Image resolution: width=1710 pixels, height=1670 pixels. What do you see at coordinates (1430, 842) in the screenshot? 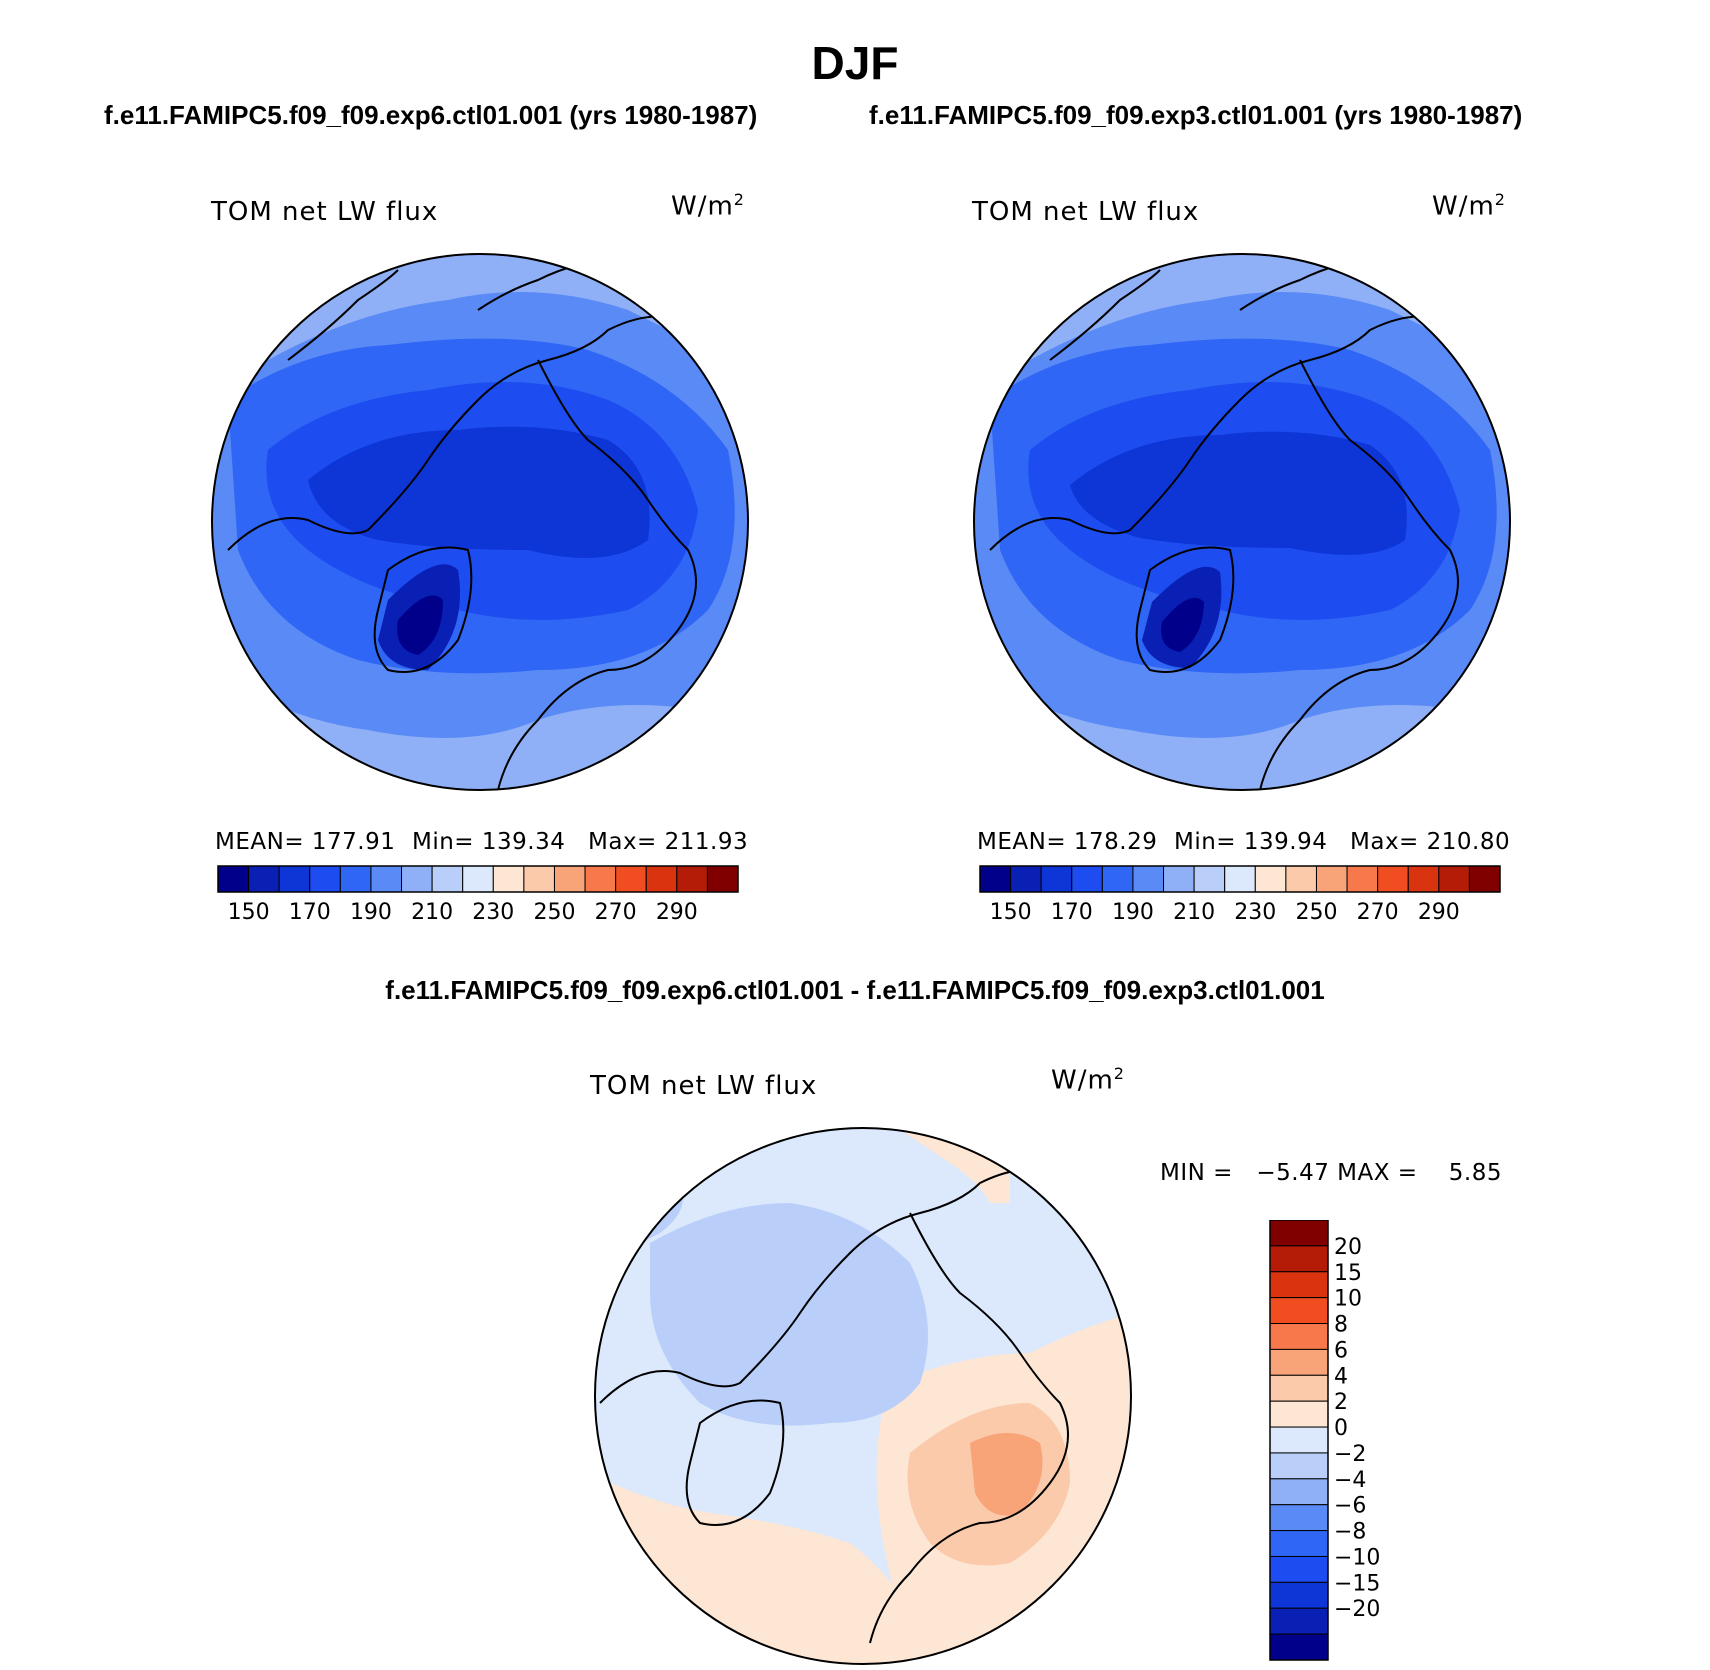
I see `panel-2-max-stat: Max= 210.80` at bounding box center [1430, 842].